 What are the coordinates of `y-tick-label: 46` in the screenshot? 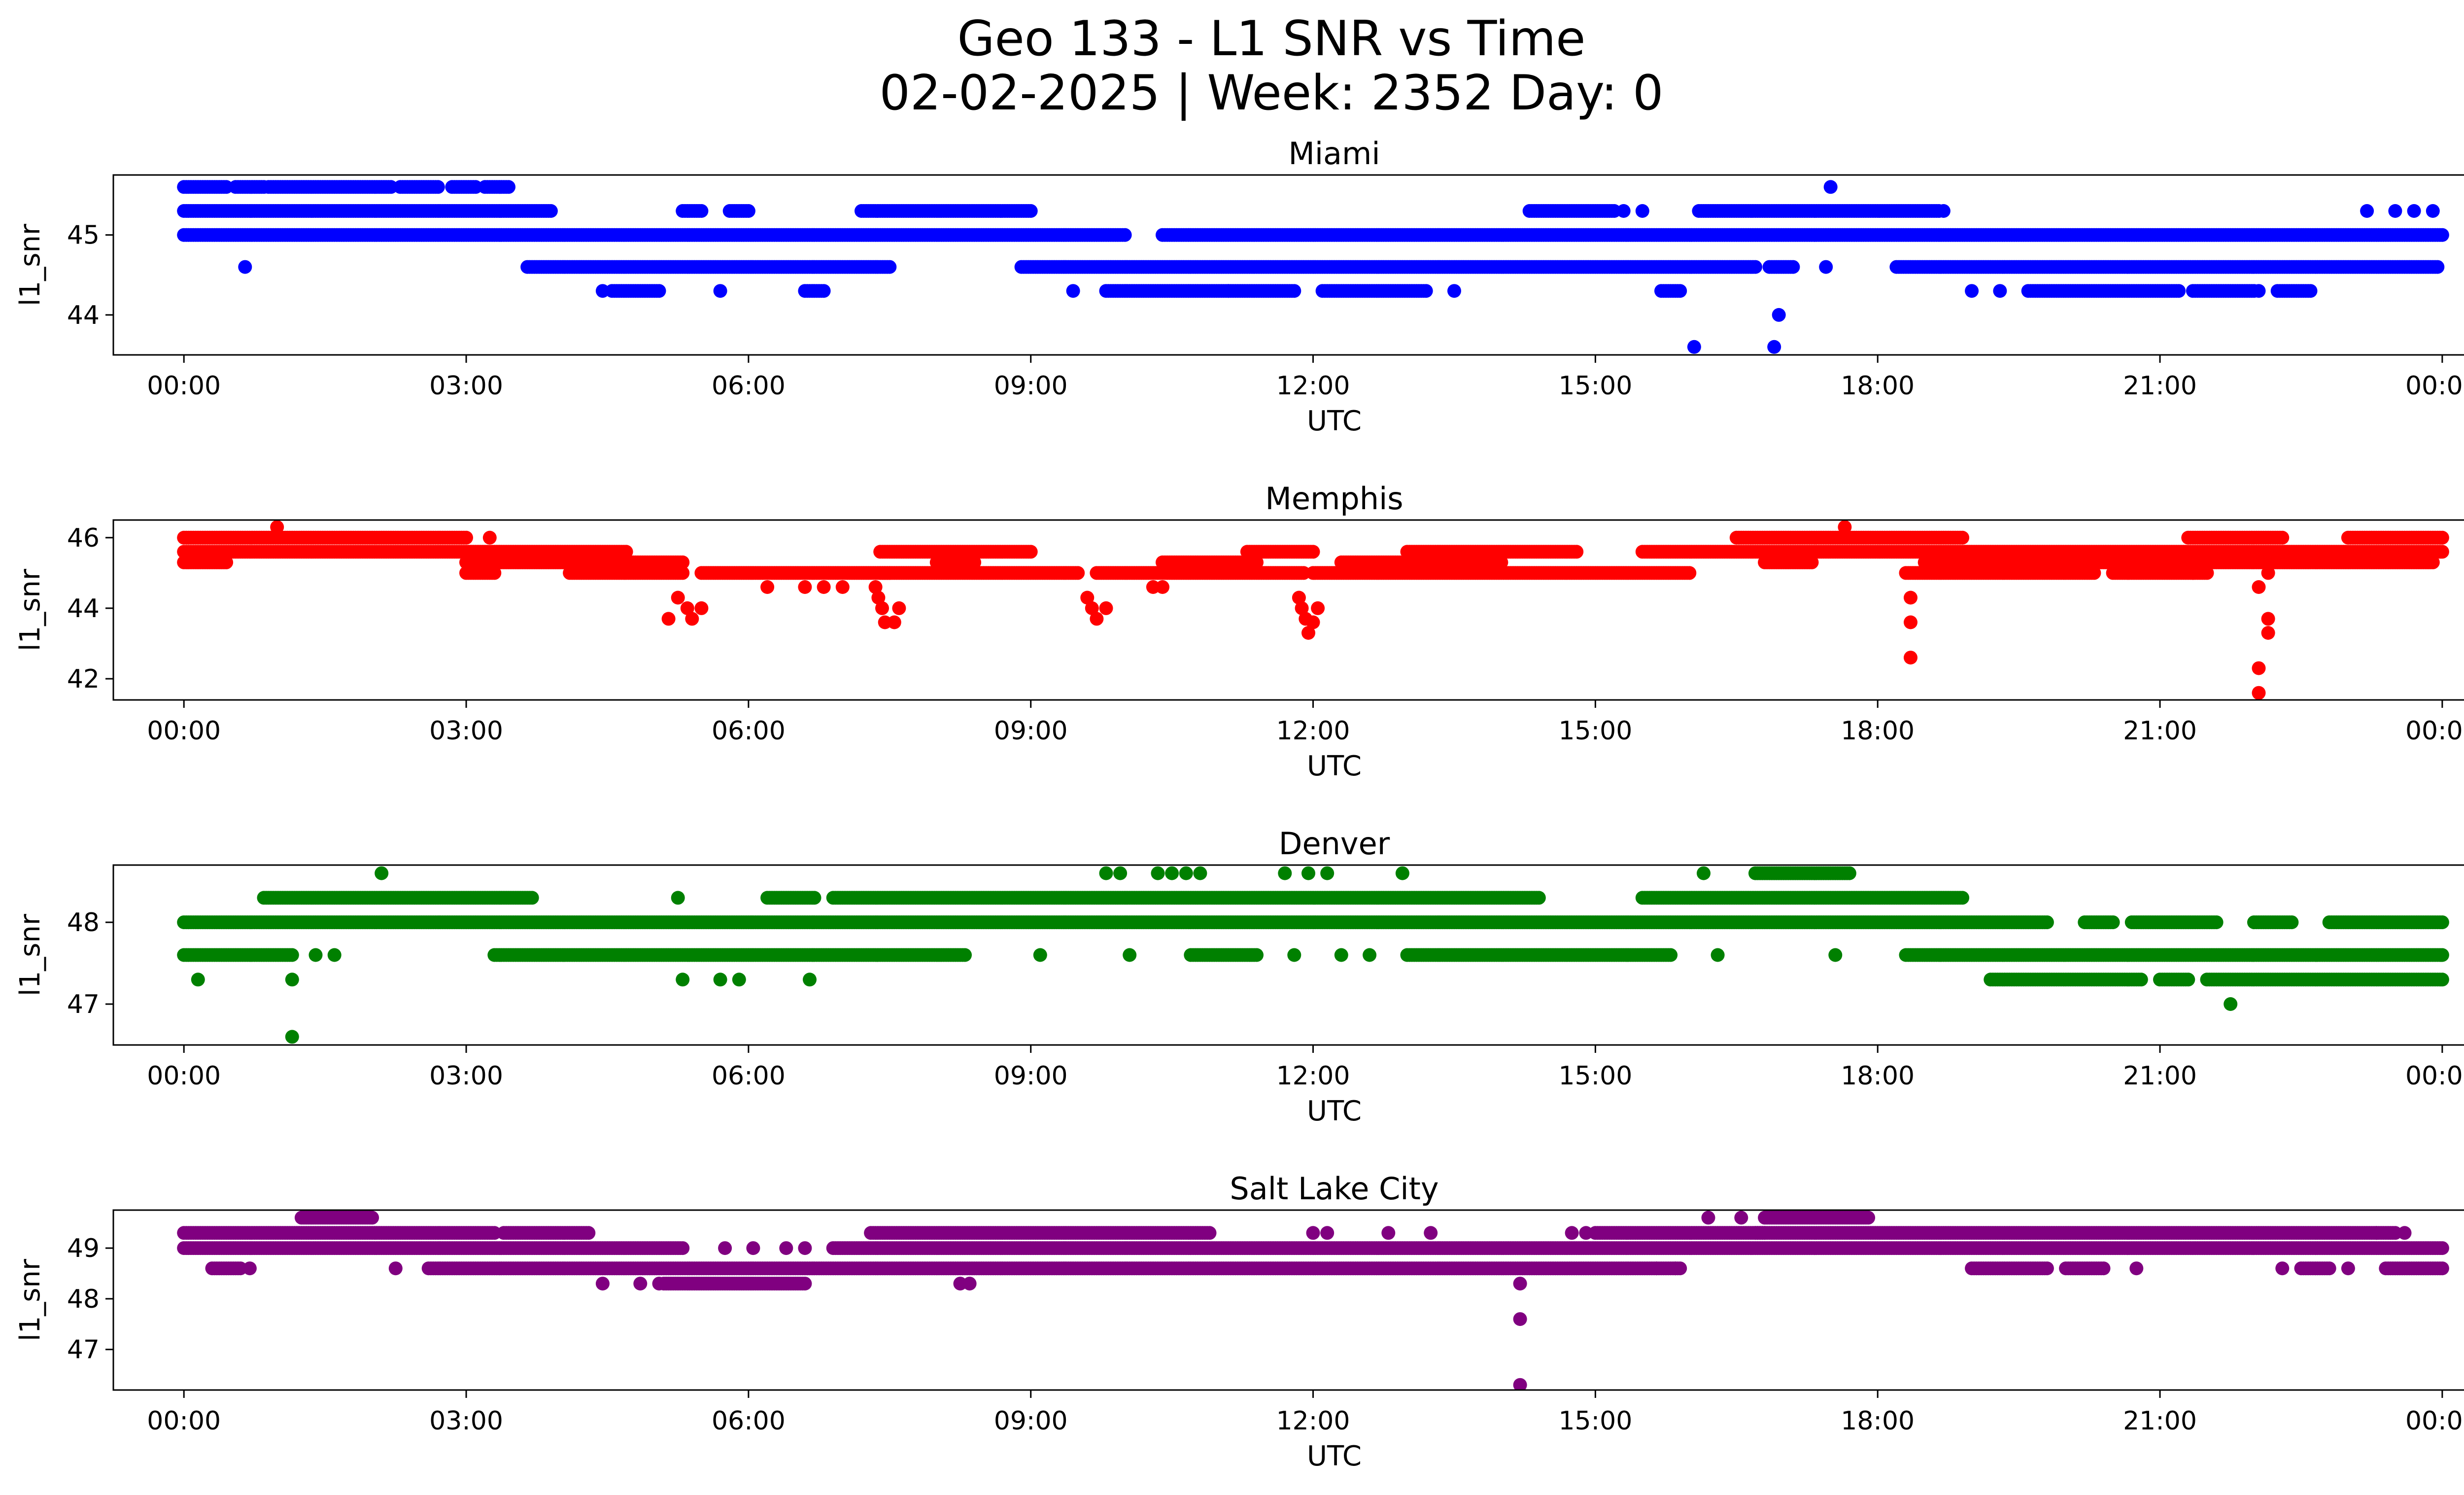 It's located at (83, 538).